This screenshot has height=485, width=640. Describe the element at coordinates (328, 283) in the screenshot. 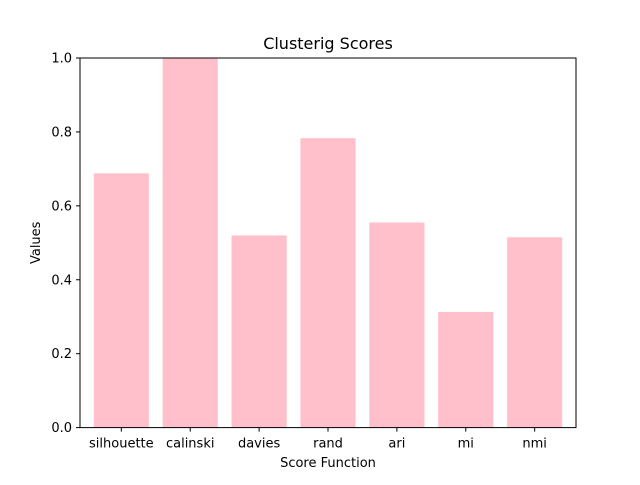

I see `bar-rand` at that location.